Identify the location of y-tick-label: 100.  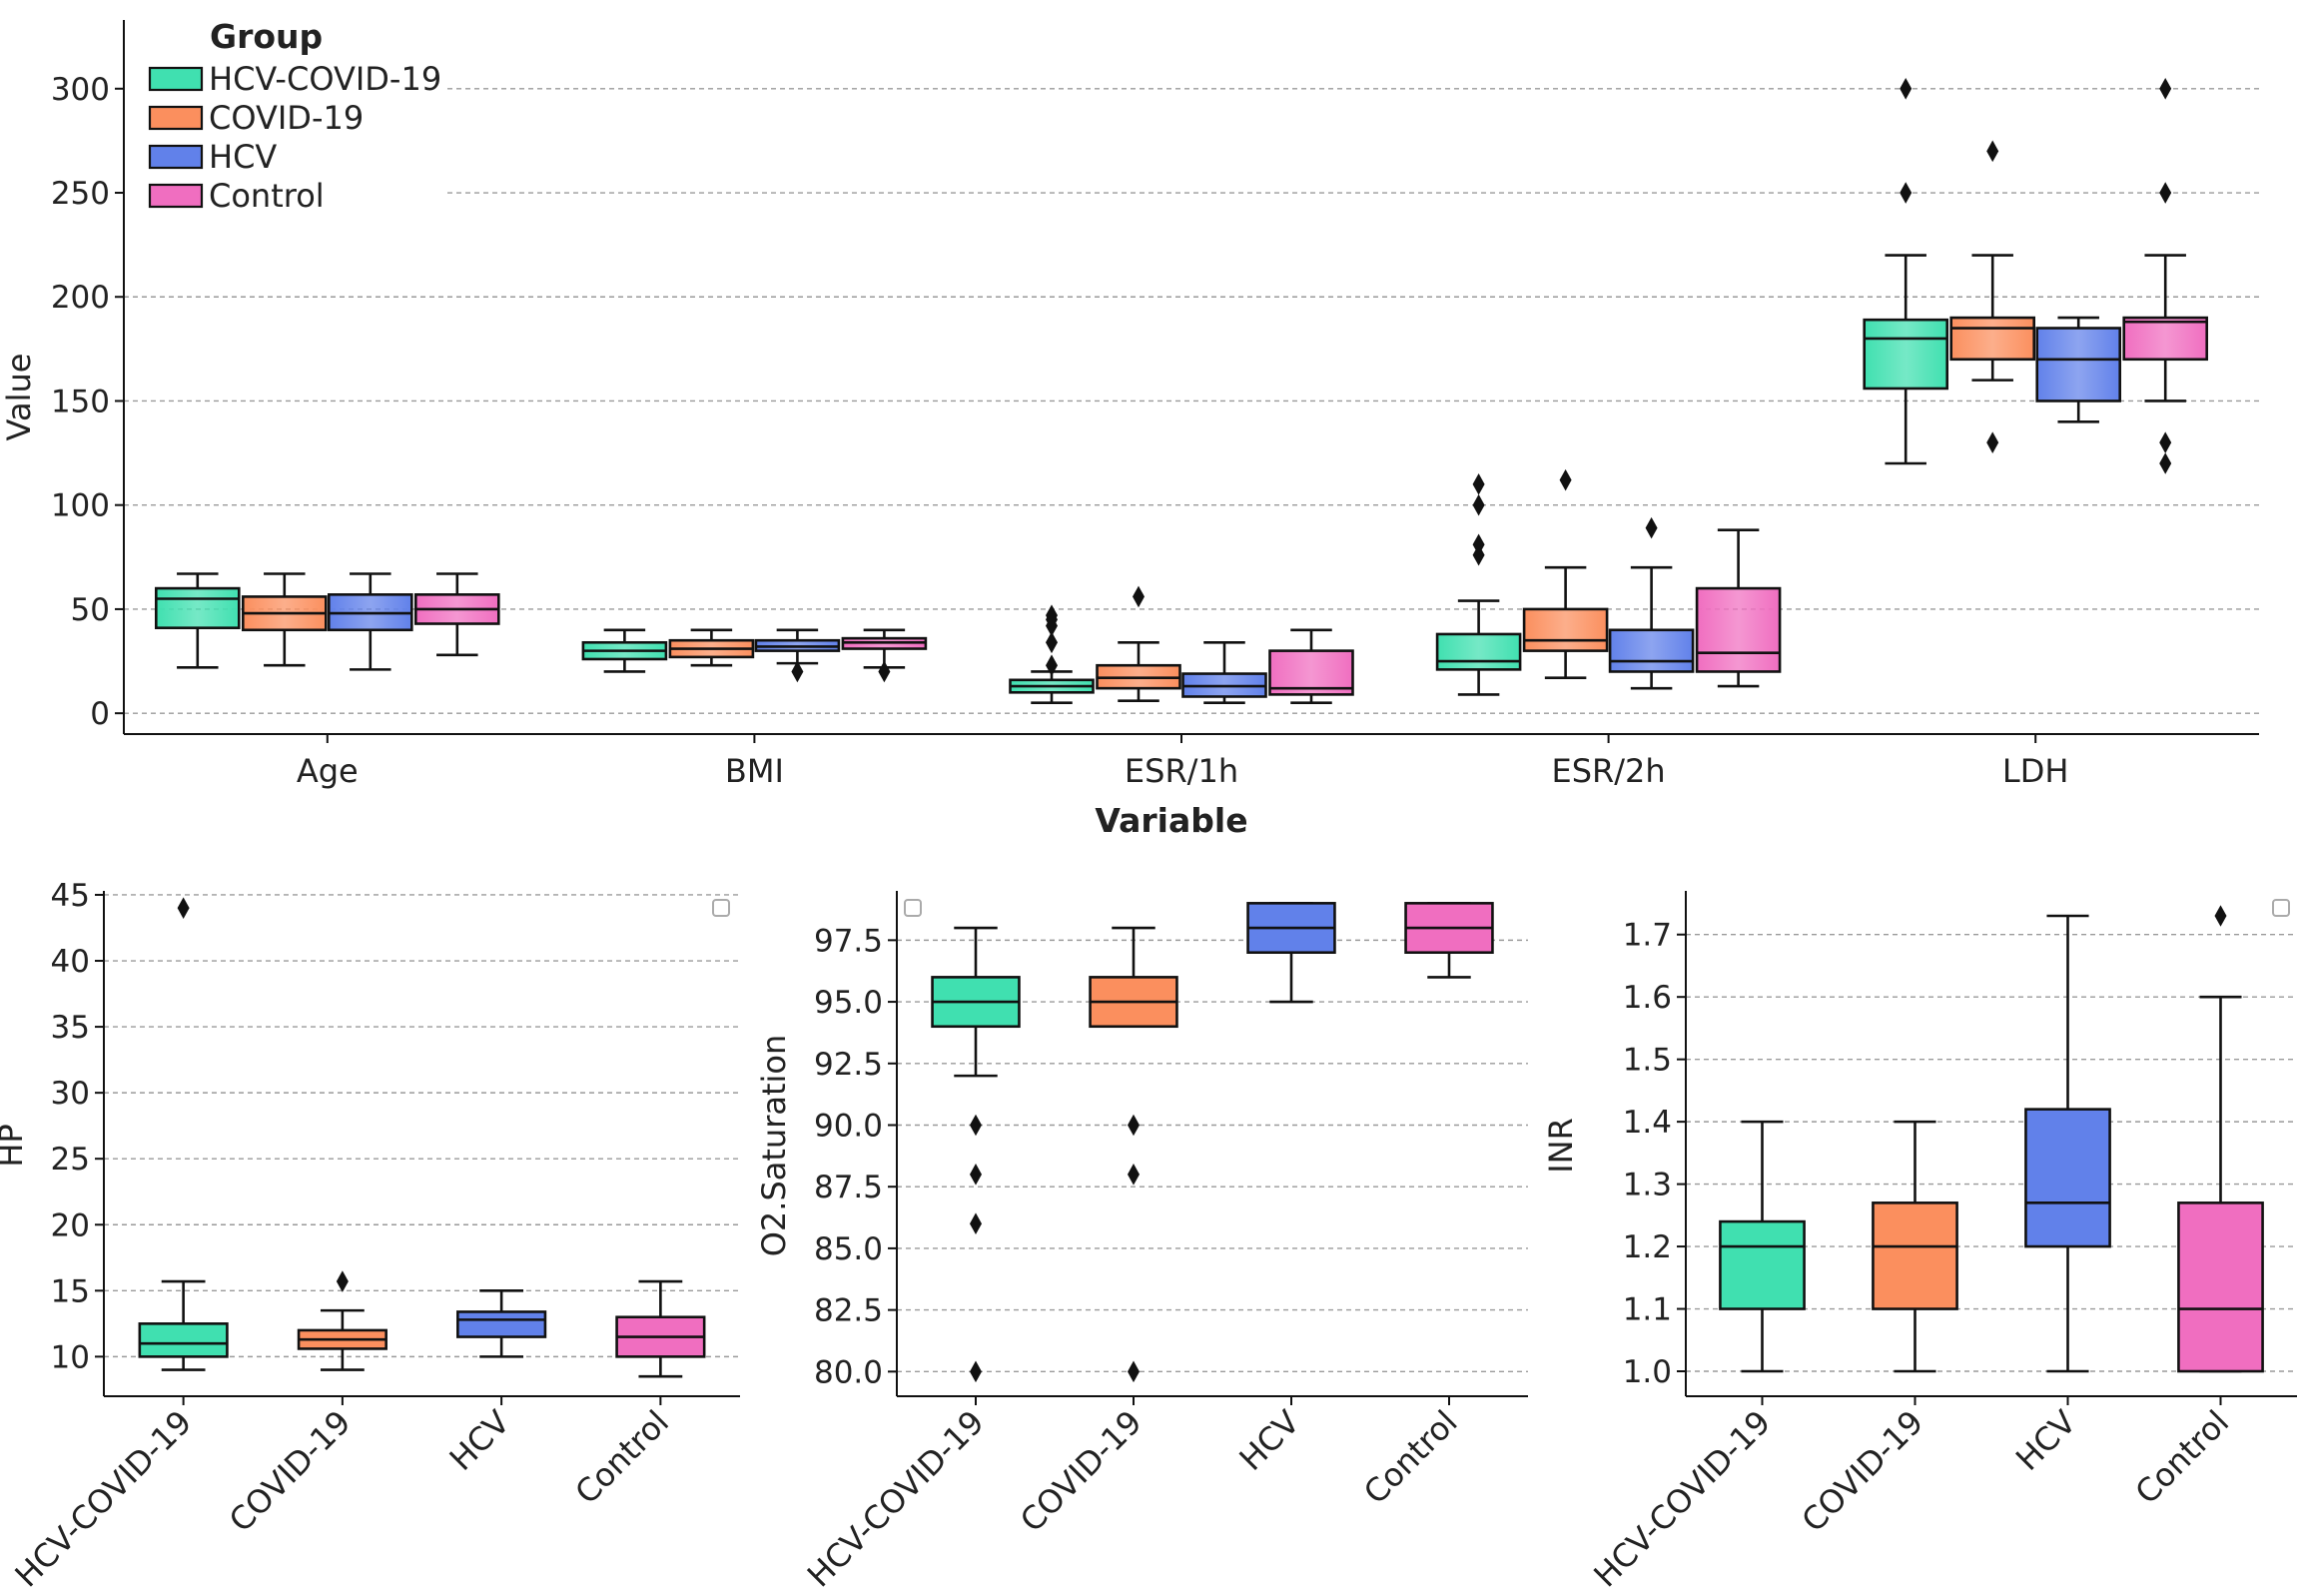
(80, 506).